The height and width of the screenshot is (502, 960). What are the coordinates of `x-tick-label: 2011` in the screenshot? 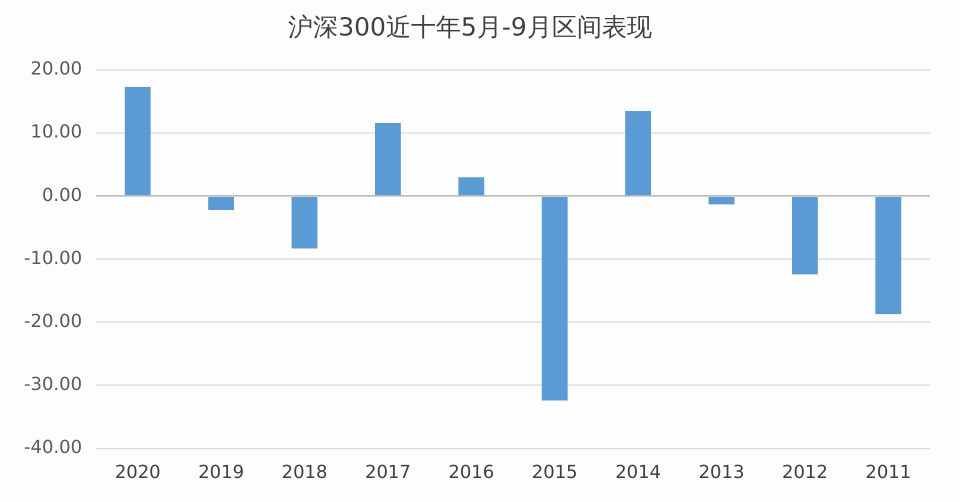 It's located at (888, 472).